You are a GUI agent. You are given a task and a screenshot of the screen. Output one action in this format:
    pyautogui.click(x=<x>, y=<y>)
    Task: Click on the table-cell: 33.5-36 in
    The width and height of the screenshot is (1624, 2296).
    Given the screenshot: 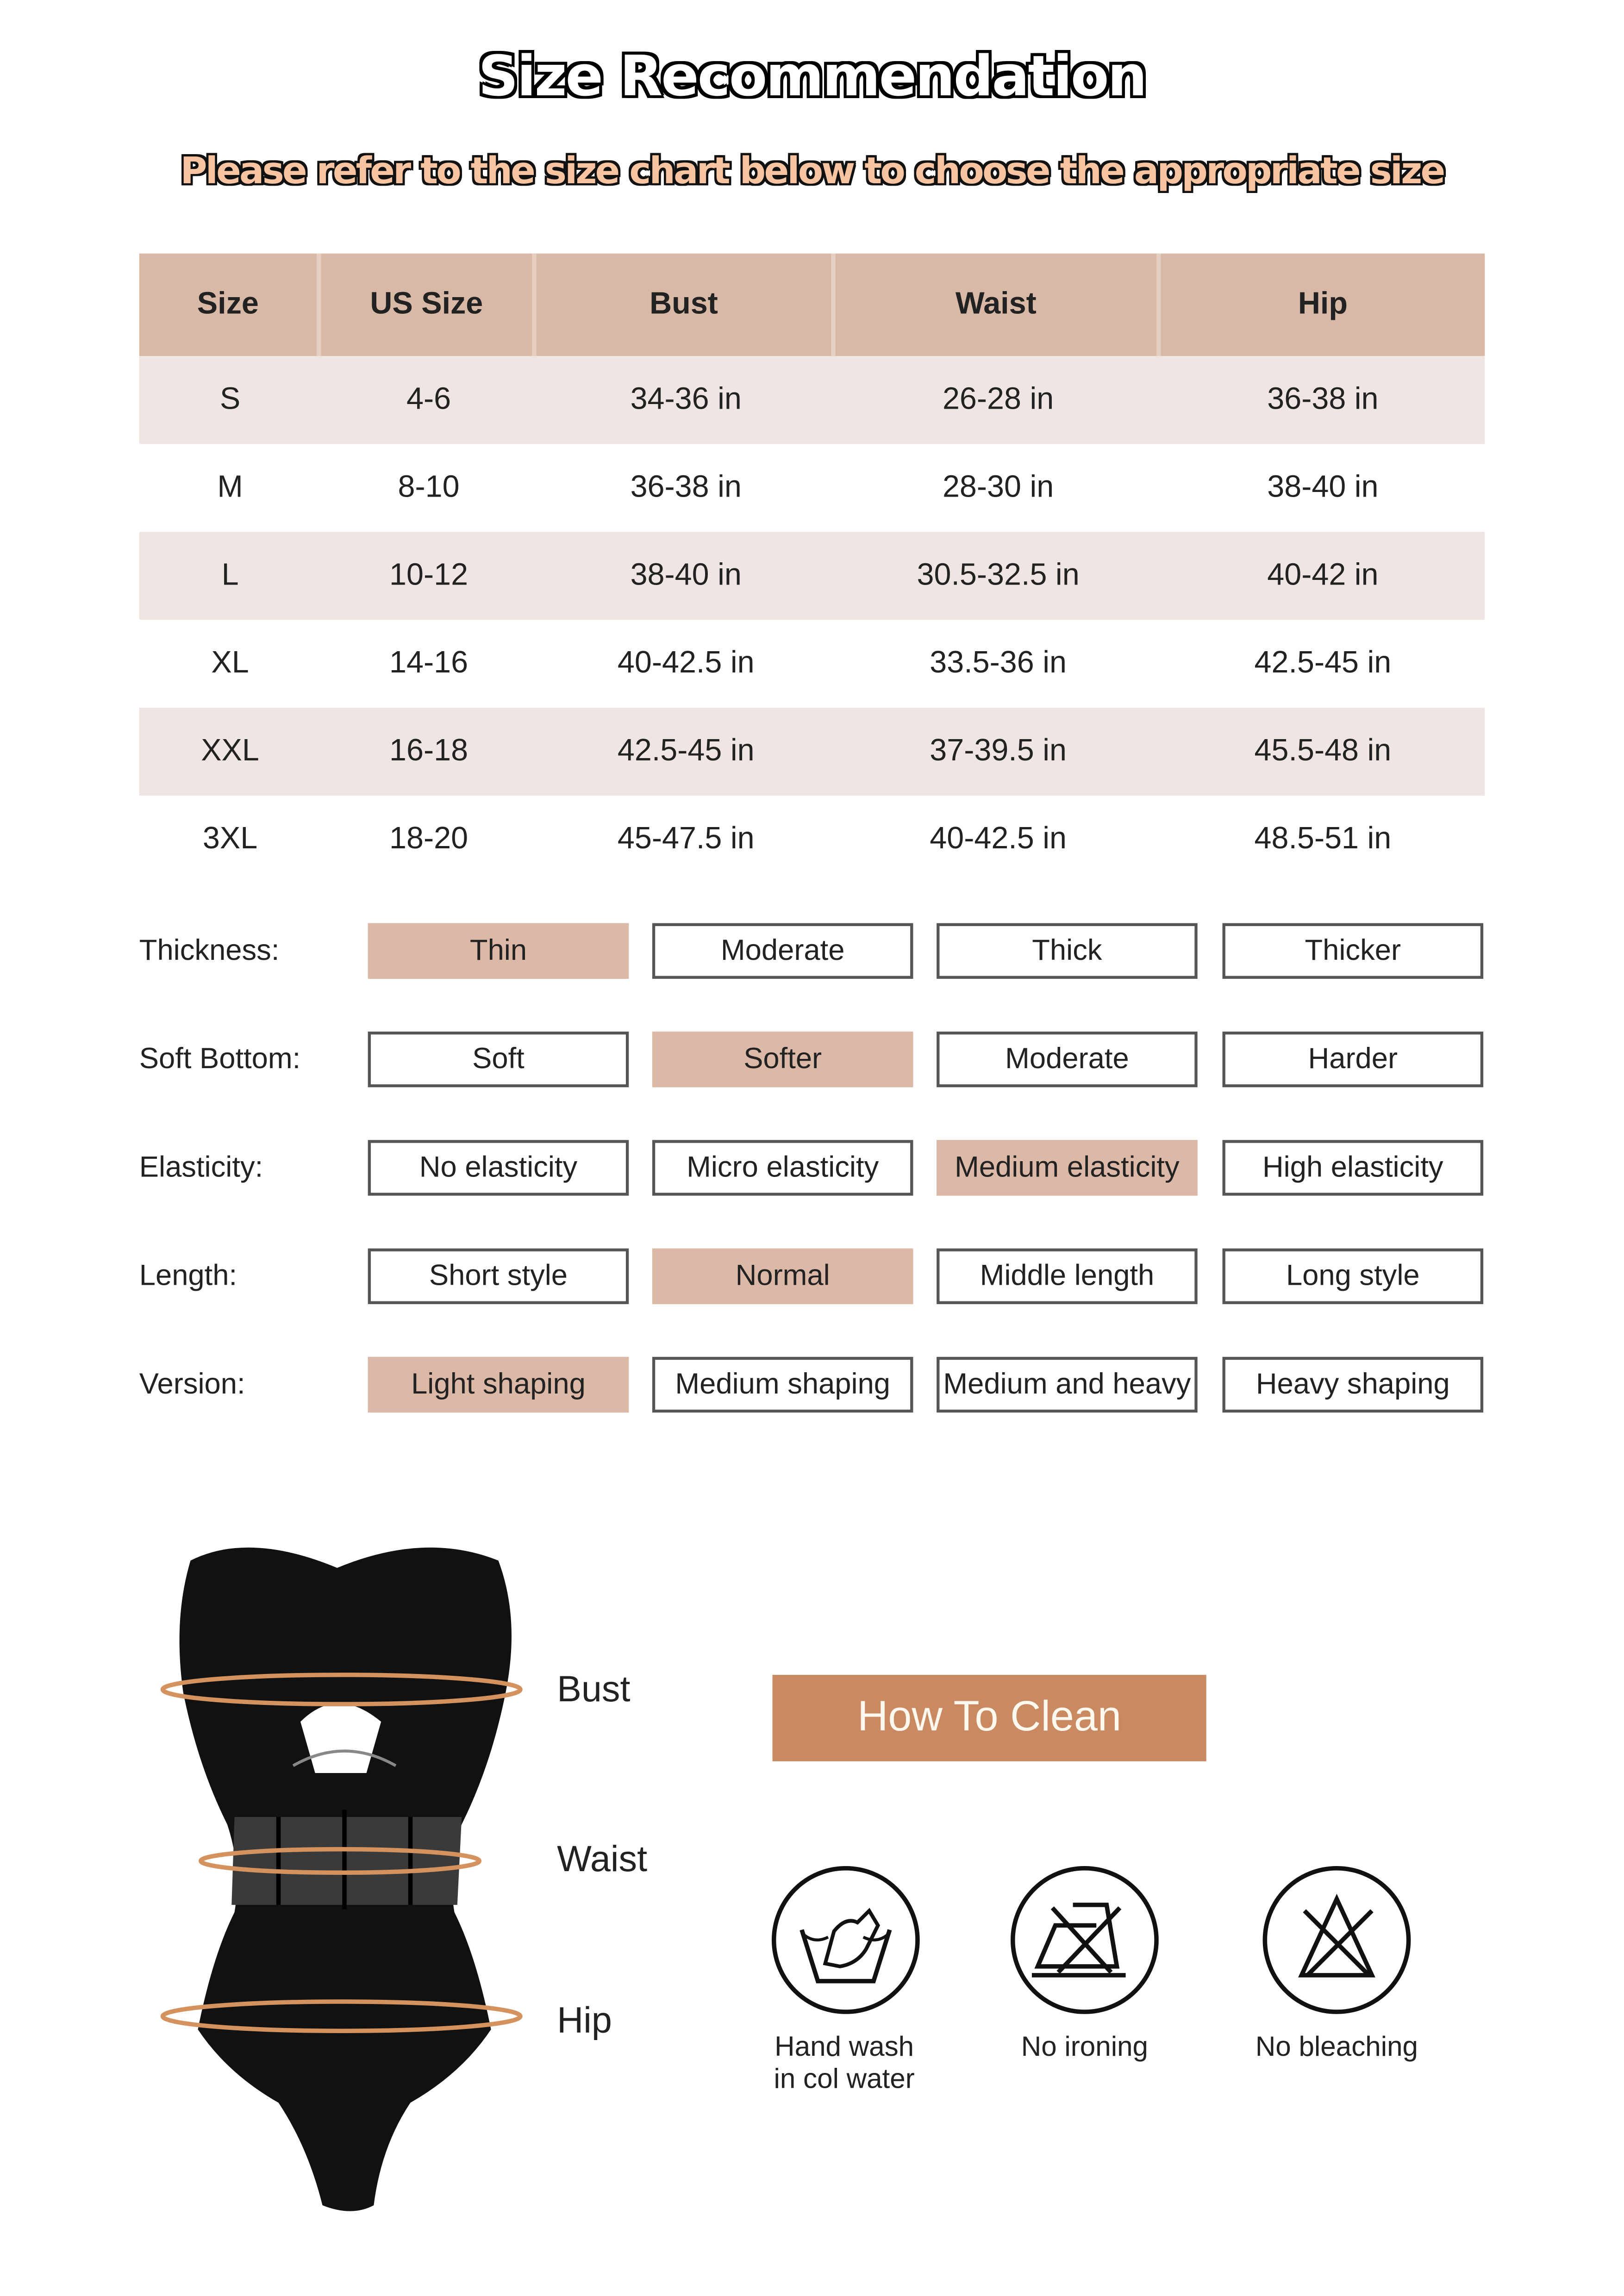 What is the action you would take?
    pyautogui.click(x=998, y=663)
    